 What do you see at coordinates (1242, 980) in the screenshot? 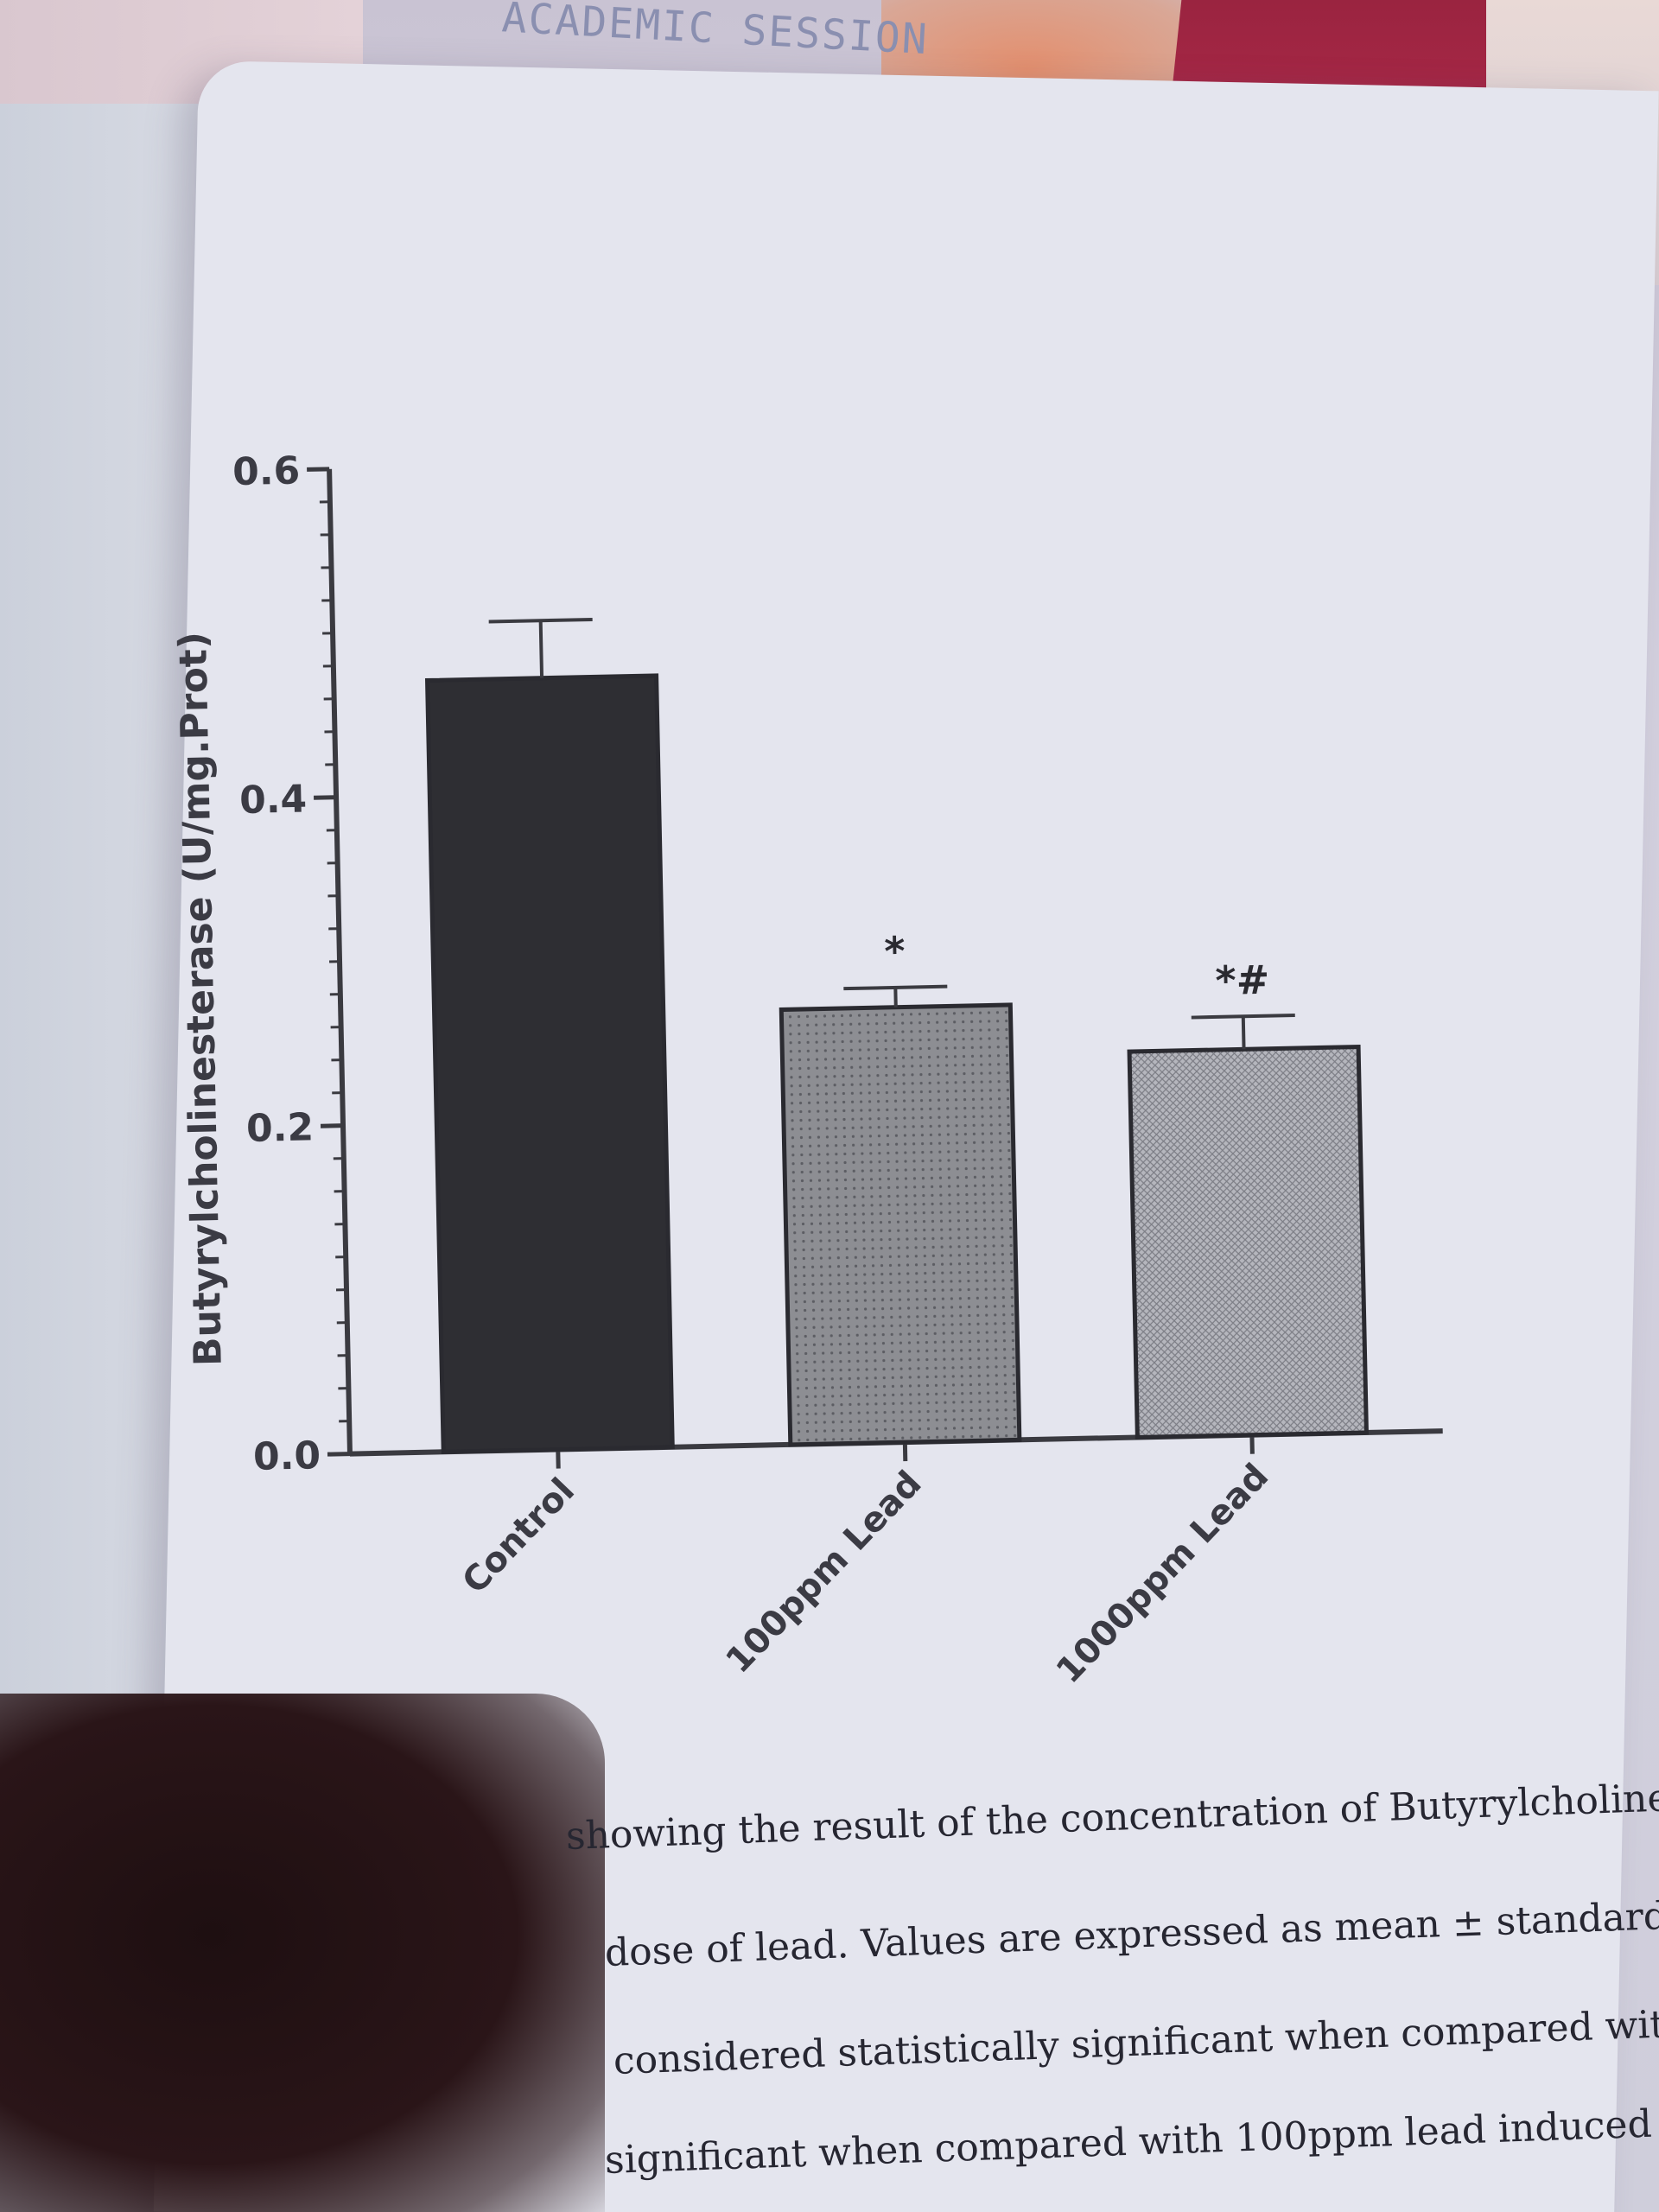
I see `significance-label: *#` at bounding box center [1242, 980].